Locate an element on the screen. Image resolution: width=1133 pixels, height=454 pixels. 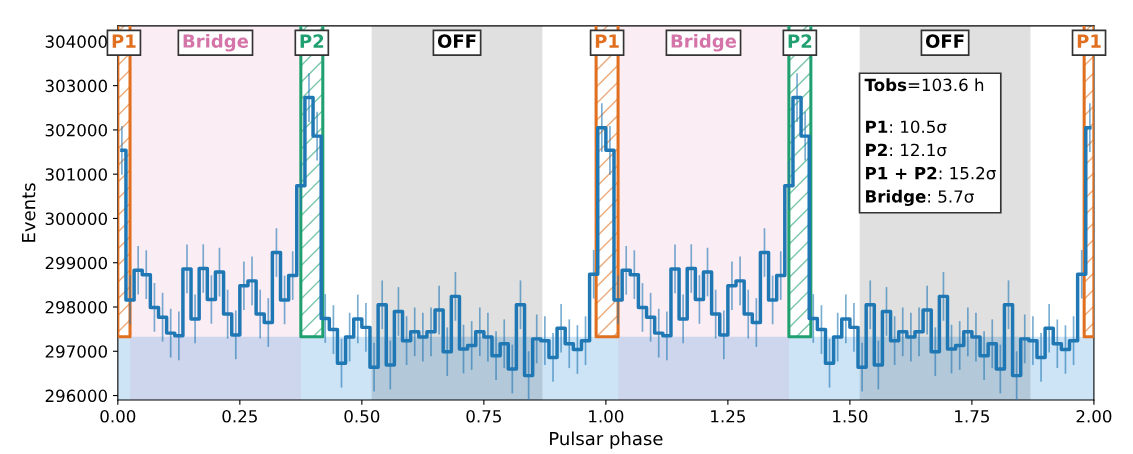
annotation: Tobs=103.6 h is located at coordinates (924, 85).